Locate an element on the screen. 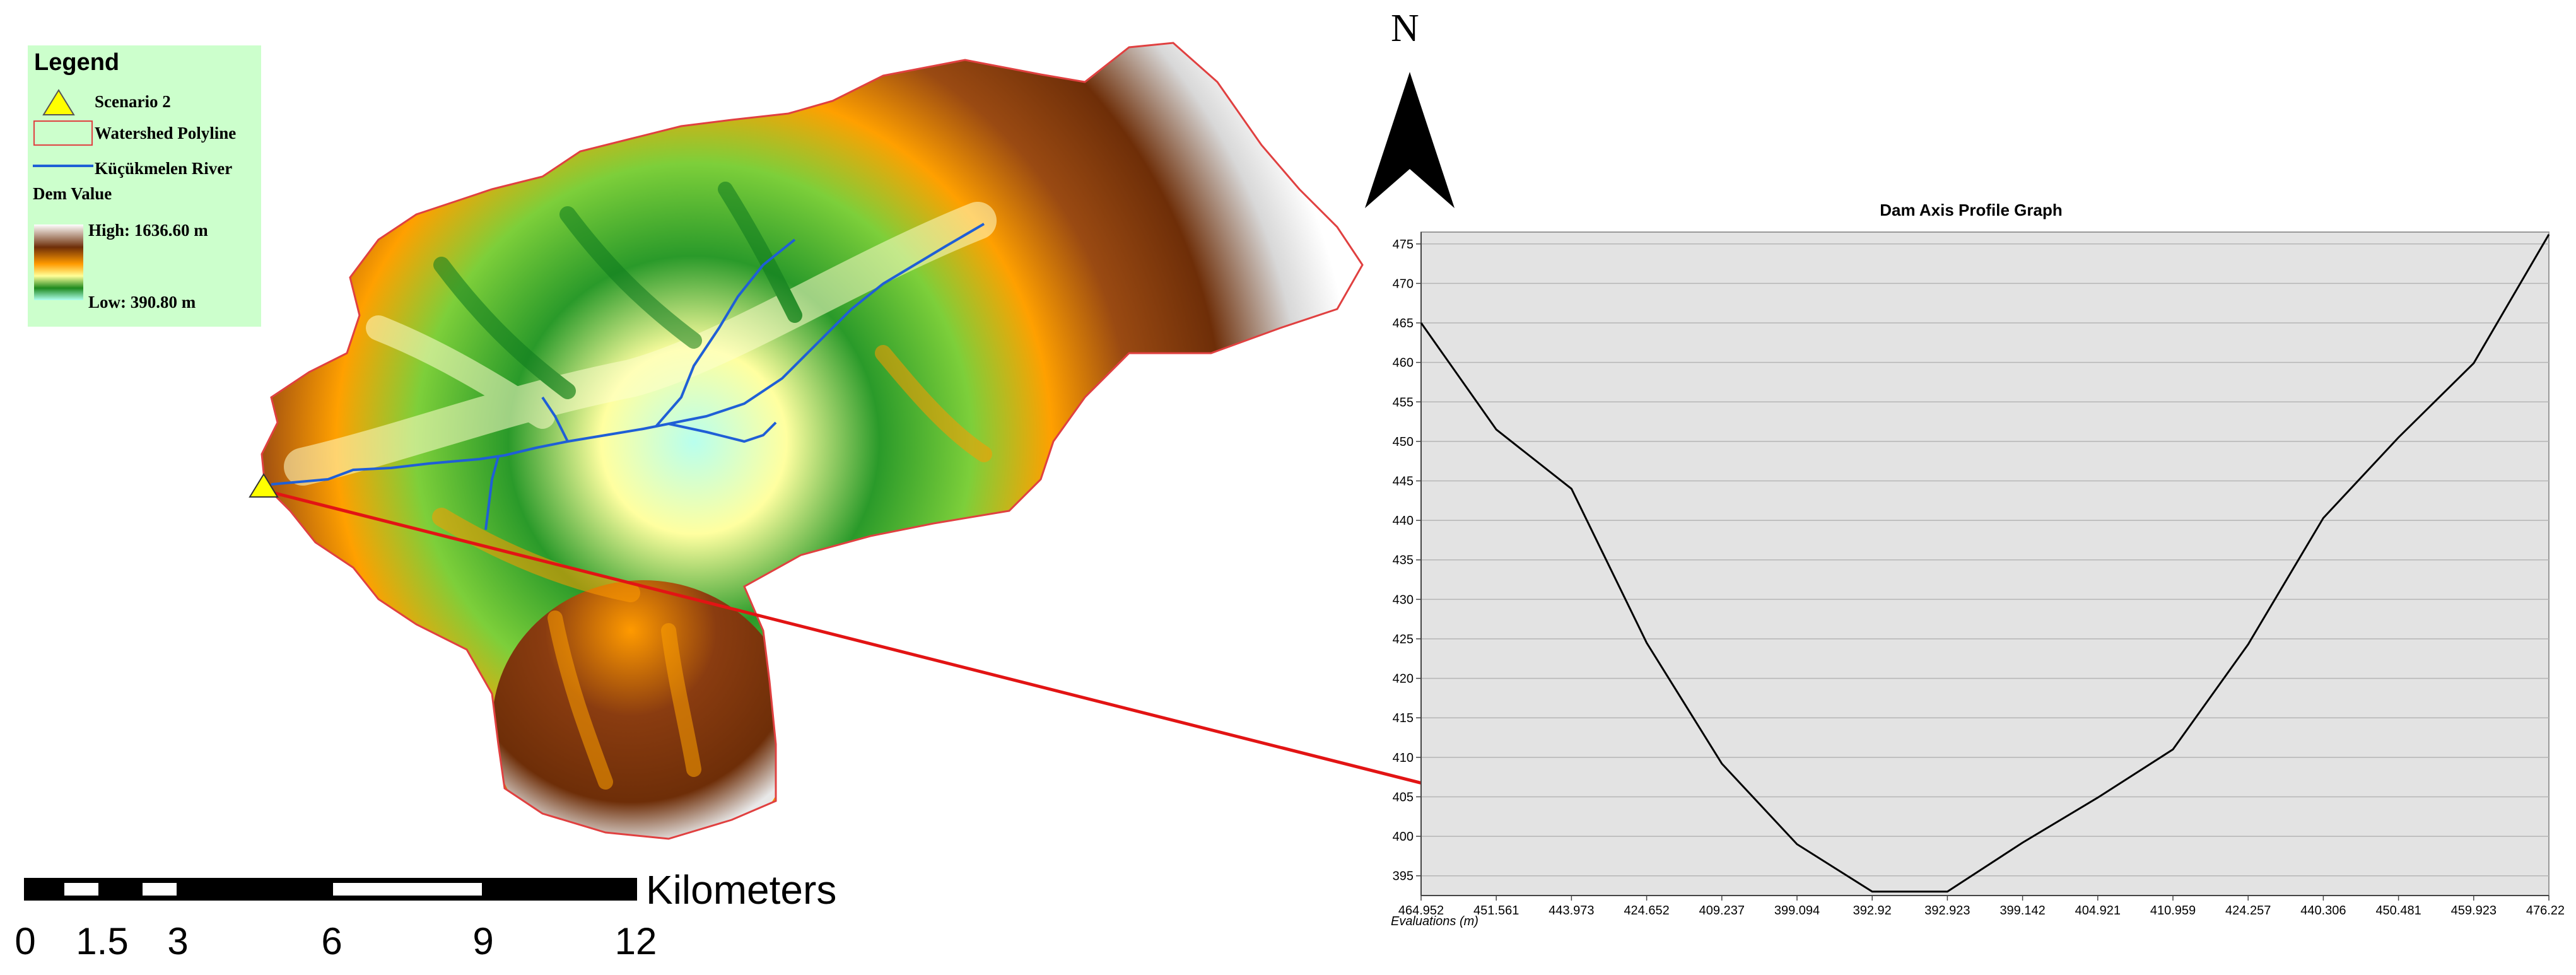 This screenshot has height=975, width=2576. y-tick-label: 450 is located at coordinates (1403, 442).